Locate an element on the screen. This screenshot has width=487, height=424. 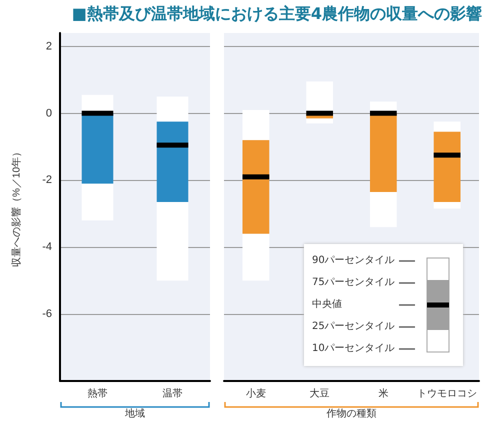
annotation: 25パーセンタイル is located at coordinates (353, 327).